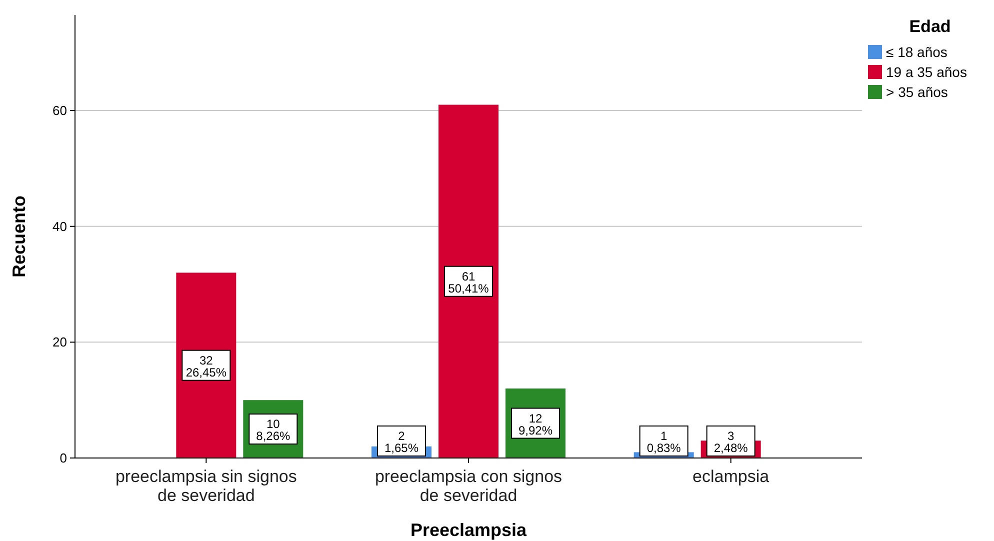  Describe the element at coordinates (926, 72) in the screenshot. I see `legend-label: 19 a 35 años` at that location.